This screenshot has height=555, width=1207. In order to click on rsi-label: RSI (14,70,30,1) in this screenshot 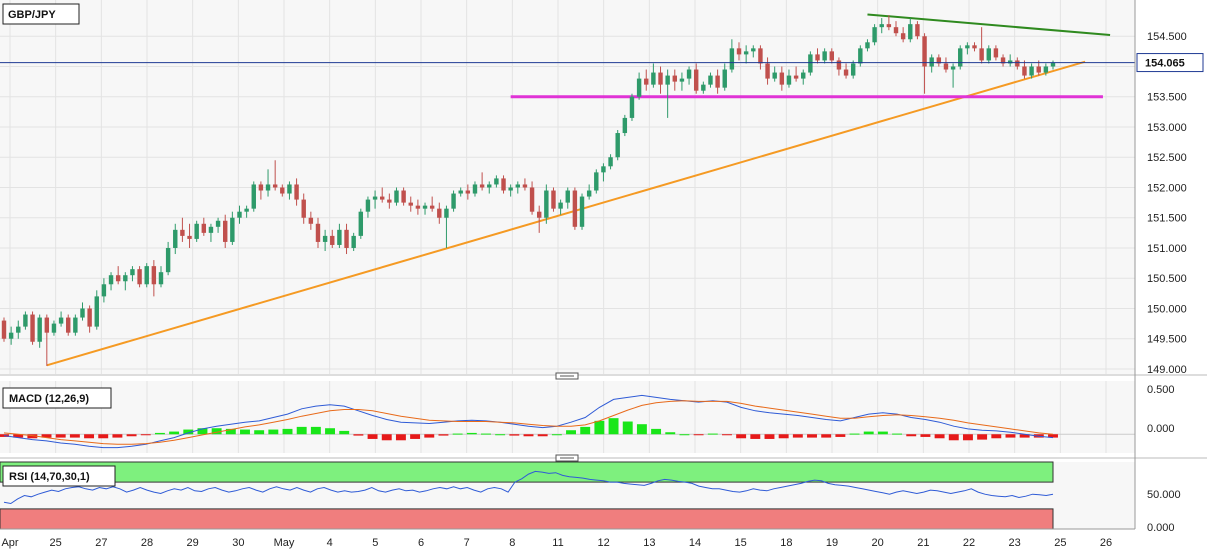, I will do `click(49, 477)`.